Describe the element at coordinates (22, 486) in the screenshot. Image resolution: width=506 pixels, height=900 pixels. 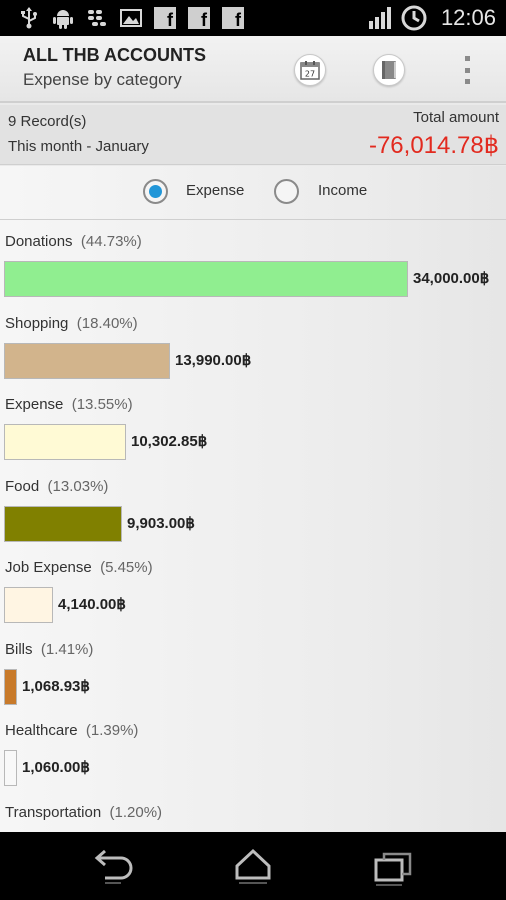
I see `category-name: Food` at that location.